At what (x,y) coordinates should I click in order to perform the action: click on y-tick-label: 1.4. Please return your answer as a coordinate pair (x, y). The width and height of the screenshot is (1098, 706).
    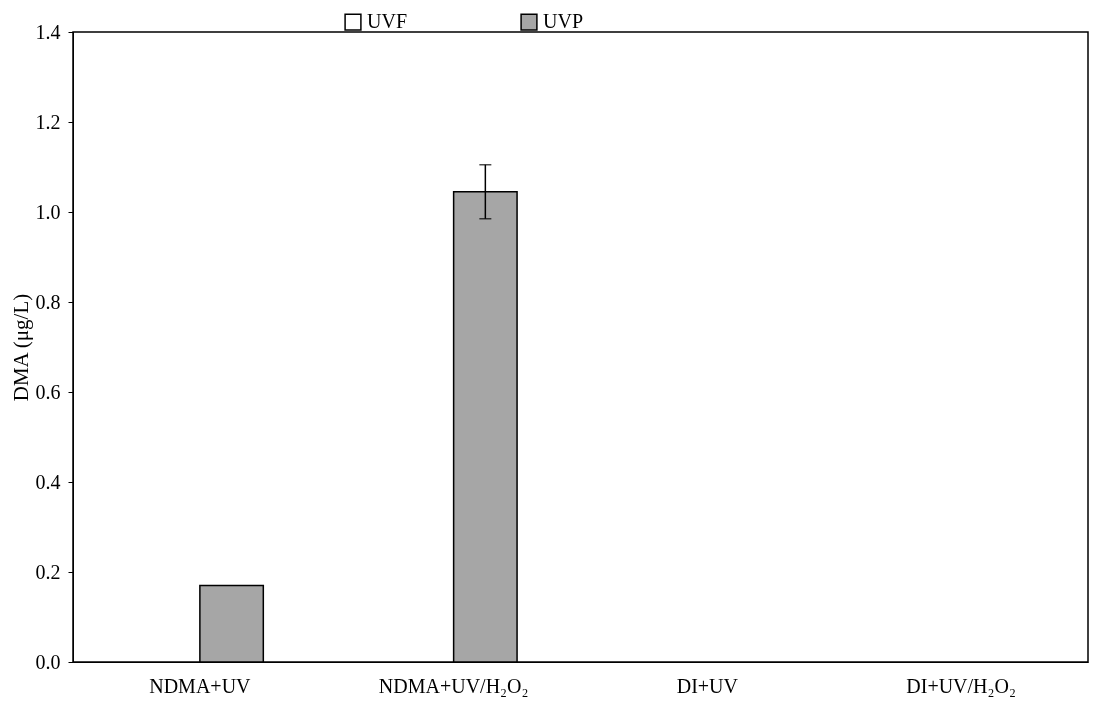
    Looking at the image, I should click on (48, 31).